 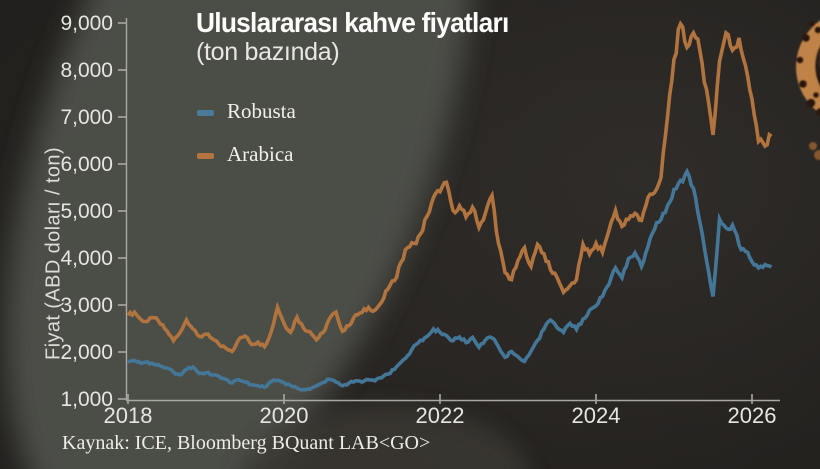 I want to click on y-axis-title: Fiyat (ABD doları / ton), so click(x=53, y=253).